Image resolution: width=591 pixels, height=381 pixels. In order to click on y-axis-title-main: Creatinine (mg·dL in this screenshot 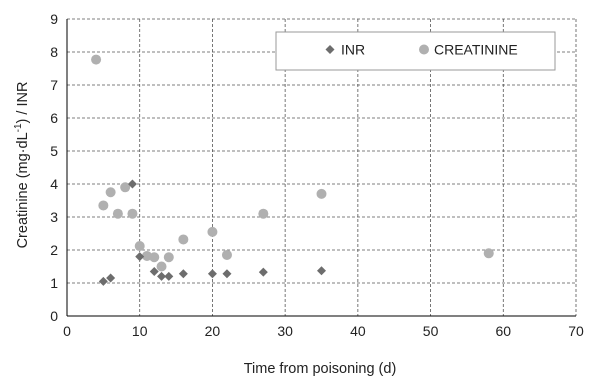, I will do `click(23, 190)`.